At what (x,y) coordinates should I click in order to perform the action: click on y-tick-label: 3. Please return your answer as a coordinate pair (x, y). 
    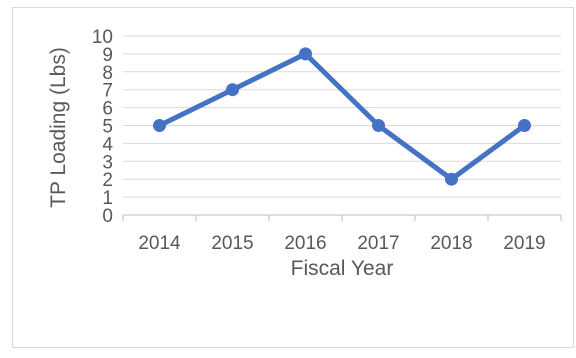
    Looking at the image, I should click on (107, 162).